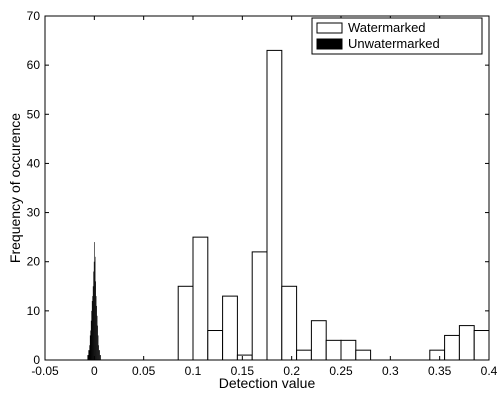 The width and height of the screenshot is (502, 394). What do you see at coordinates (45, 371) in the screenshot?
I see `x-tick-label: -0.05` at bounding box center [45, 371].